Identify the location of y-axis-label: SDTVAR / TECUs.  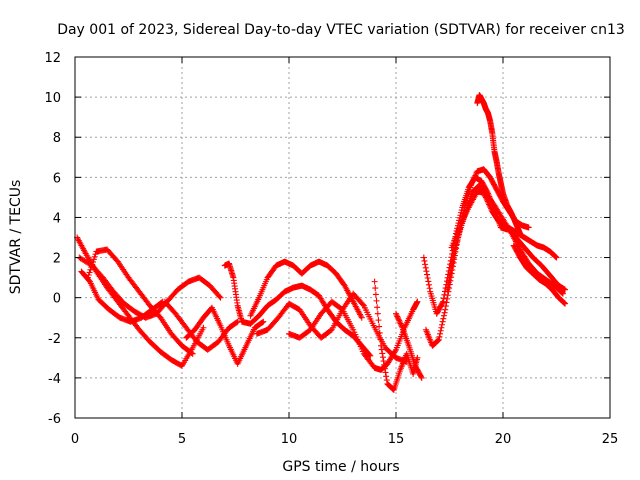
(16, 237).